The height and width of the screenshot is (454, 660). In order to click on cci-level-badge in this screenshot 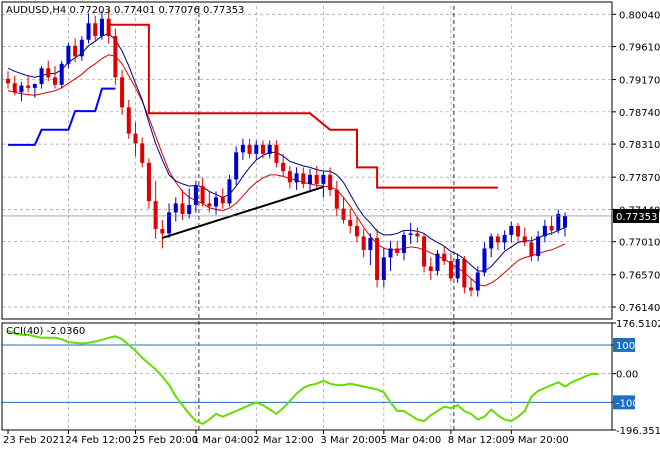, I will do `click(624, 344)`.